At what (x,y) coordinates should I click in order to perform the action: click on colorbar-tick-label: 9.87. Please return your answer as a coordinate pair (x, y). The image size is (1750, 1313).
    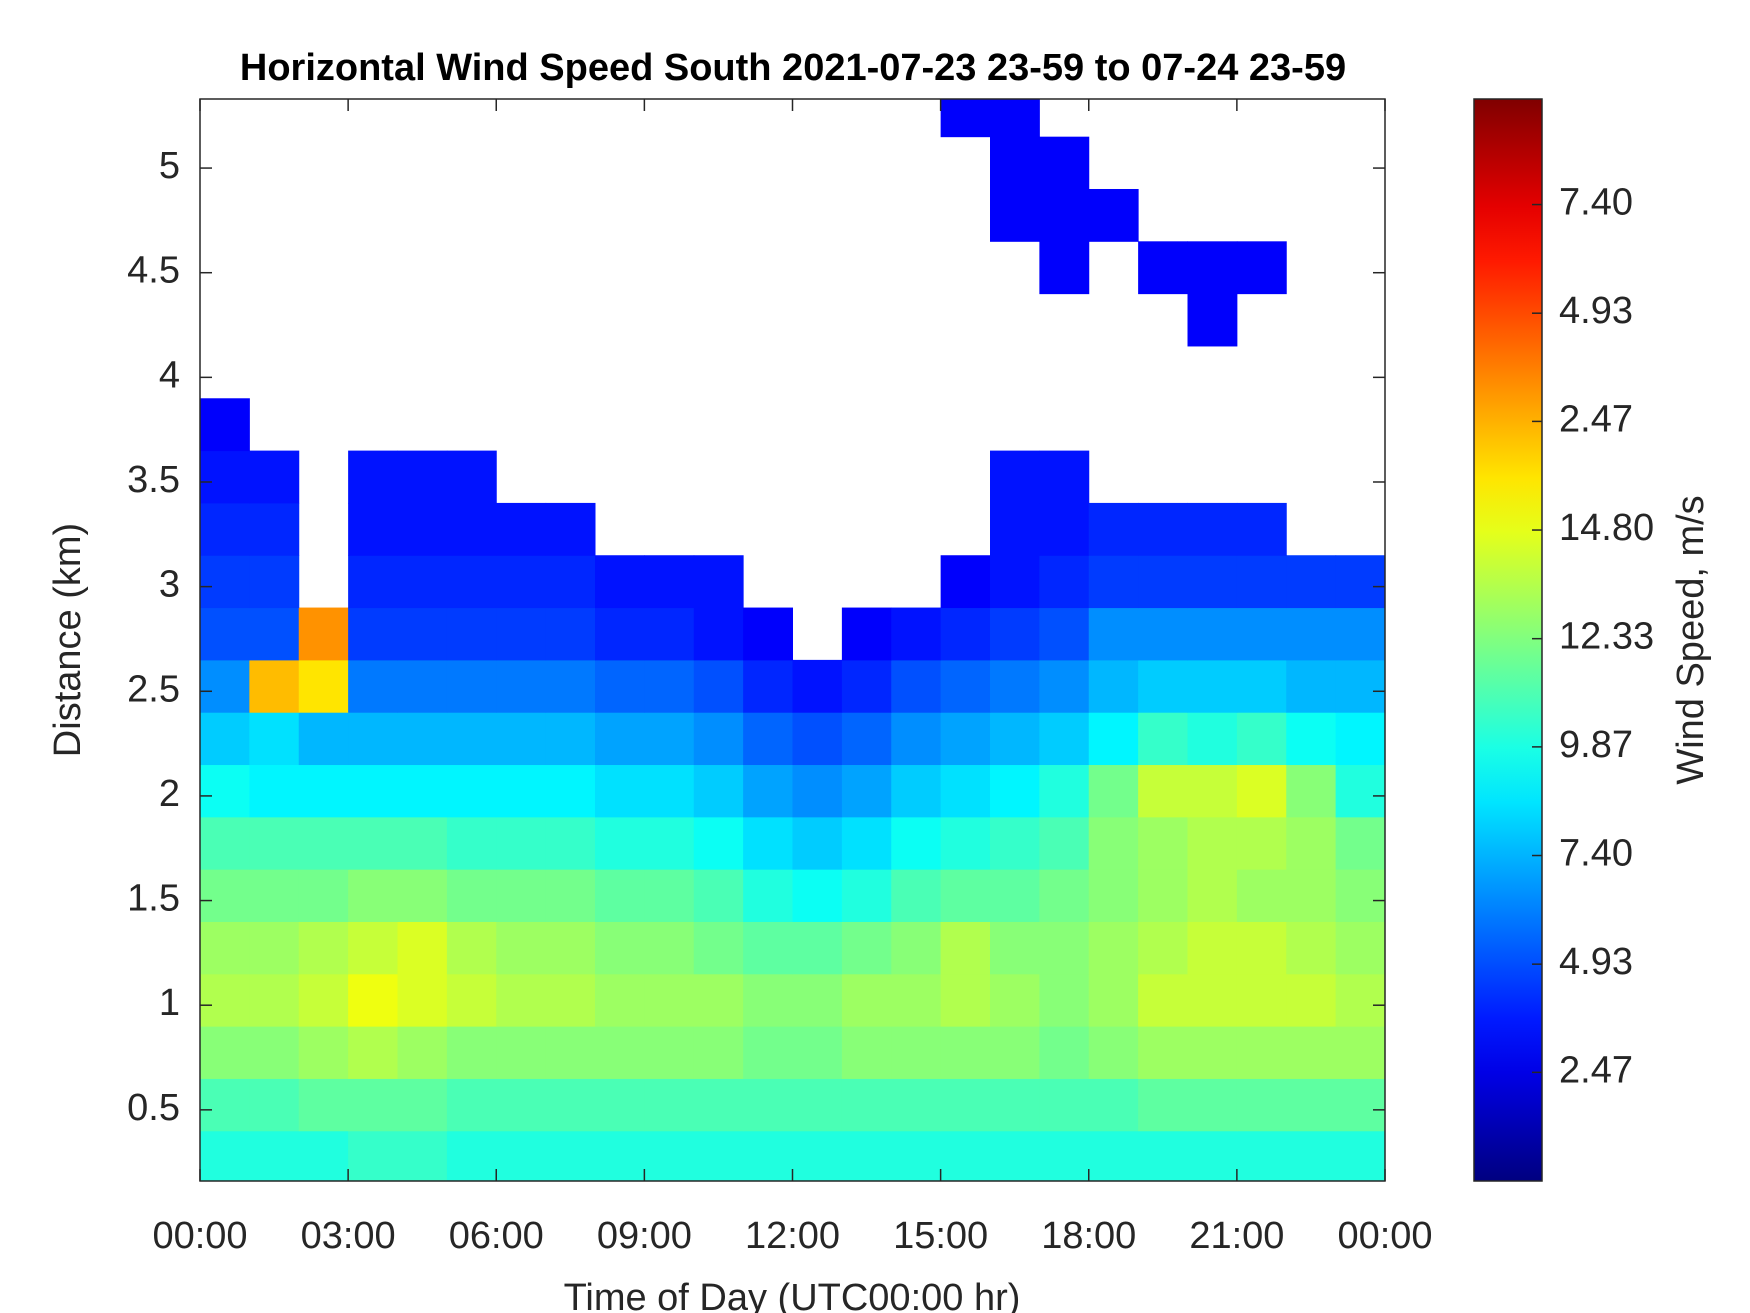
    Looking at the image, I should click on (1596, 745).